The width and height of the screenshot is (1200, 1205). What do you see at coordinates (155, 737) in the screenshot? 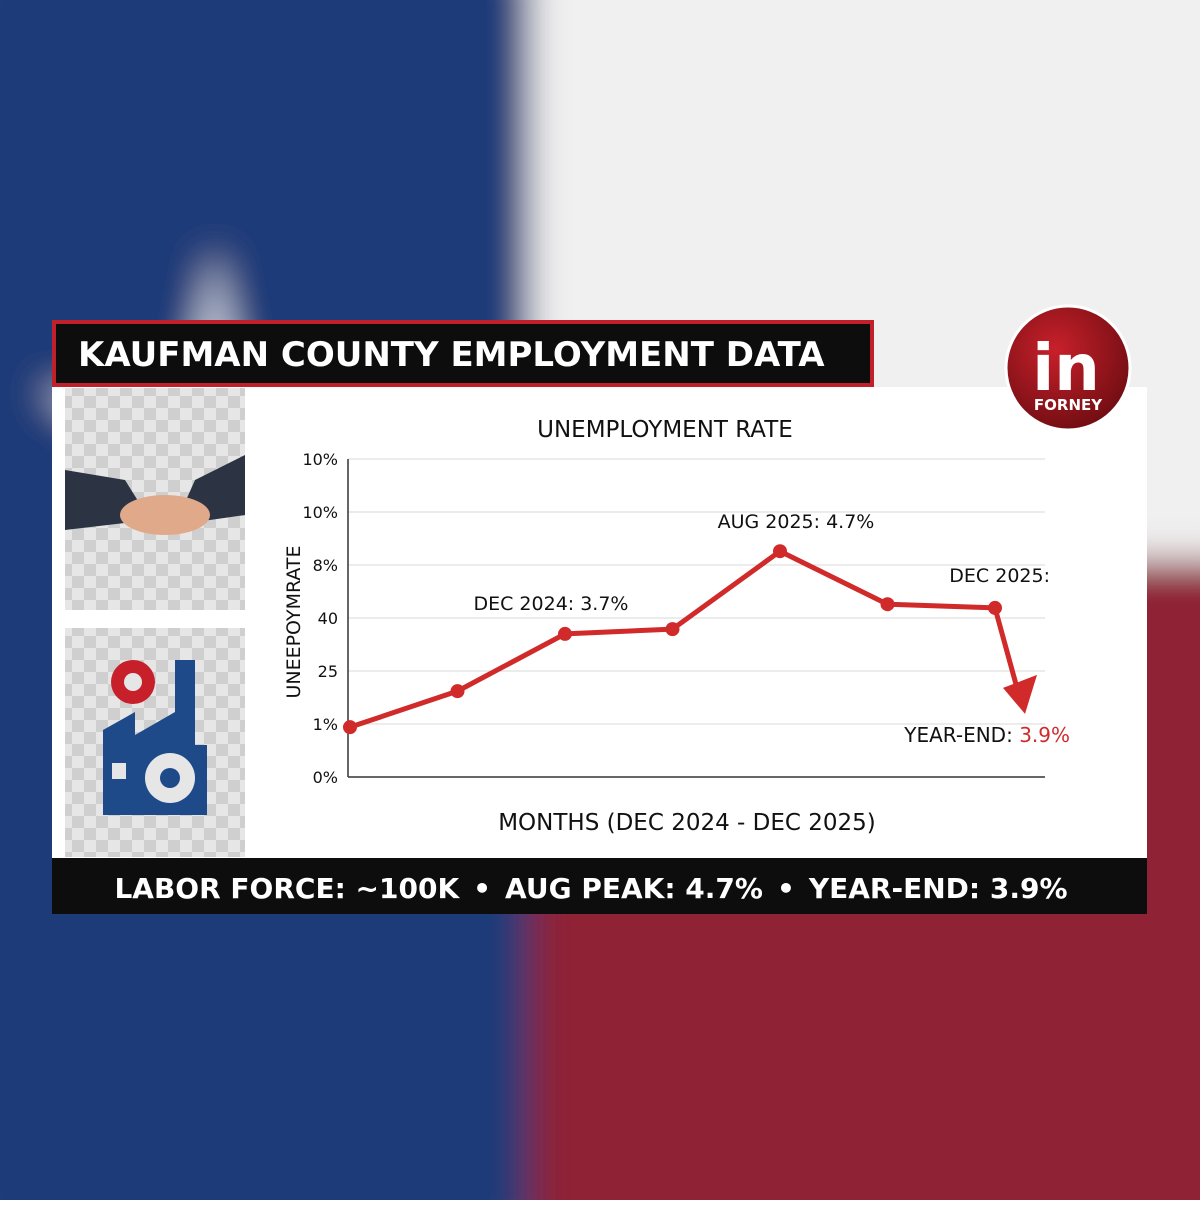
I see `factory-icon` at bounding box center [155, 737].